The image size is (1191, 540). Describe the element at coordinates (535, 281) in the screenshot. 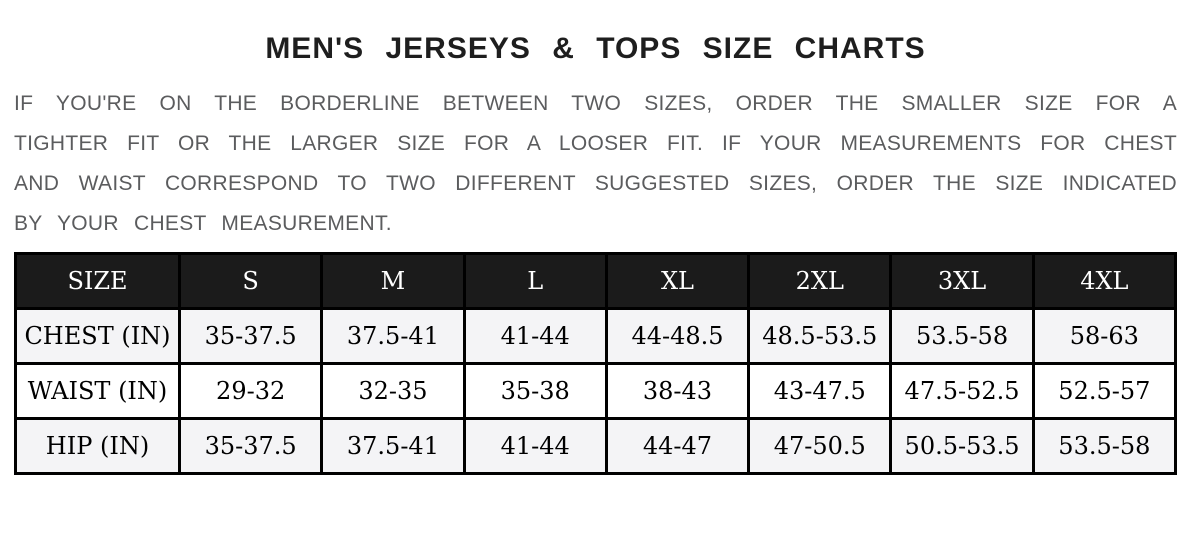

I see `column-header-l: L` at that location.